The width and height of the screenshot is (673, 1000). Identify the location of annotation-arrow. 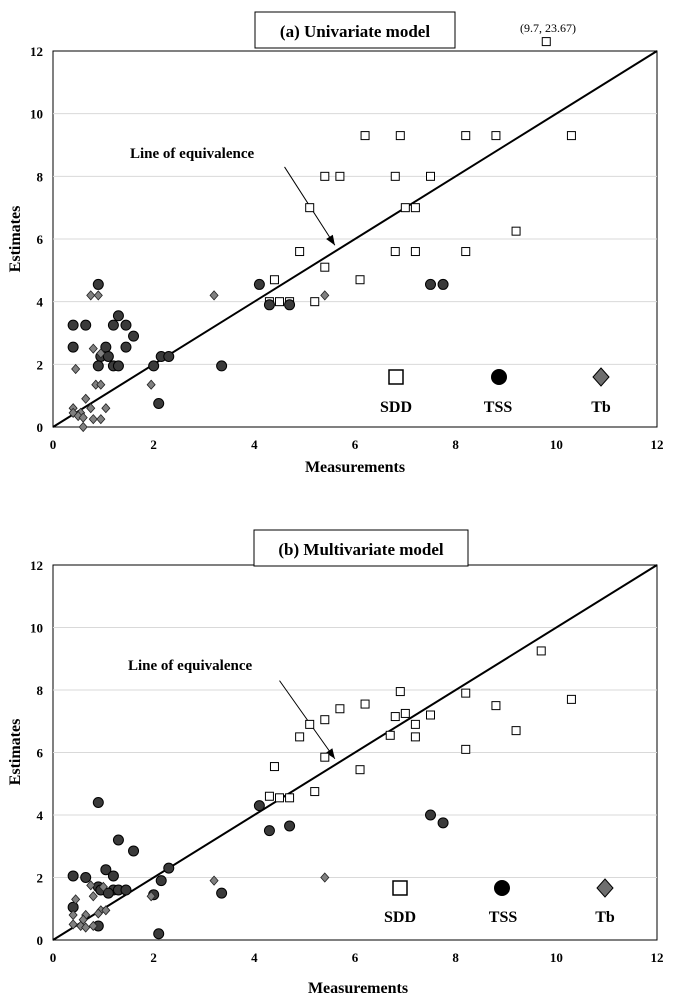
(307, 720).